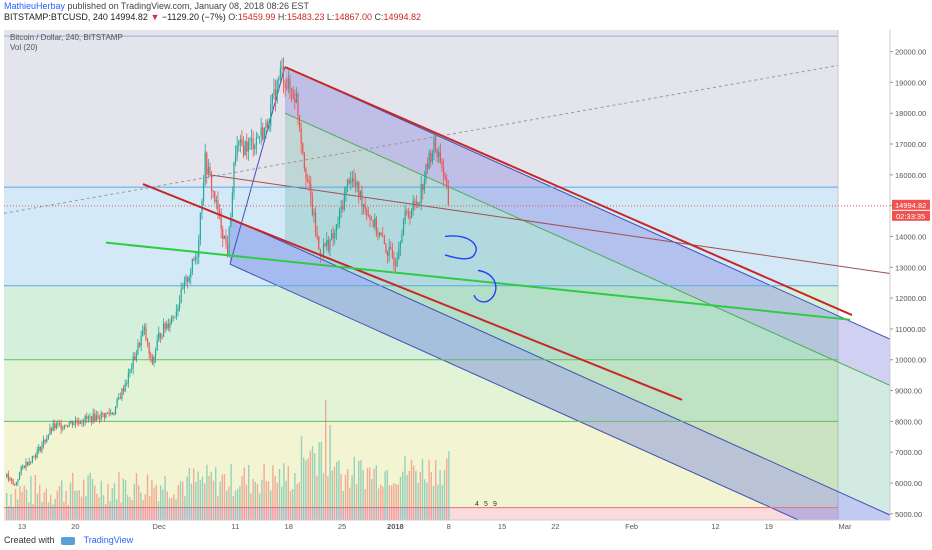 The width and height of the screenshot is (932, 550). What do you see at coordinates (421, 390) in the screenshot?
I see `fib-band` at bounding box center [421, 390].